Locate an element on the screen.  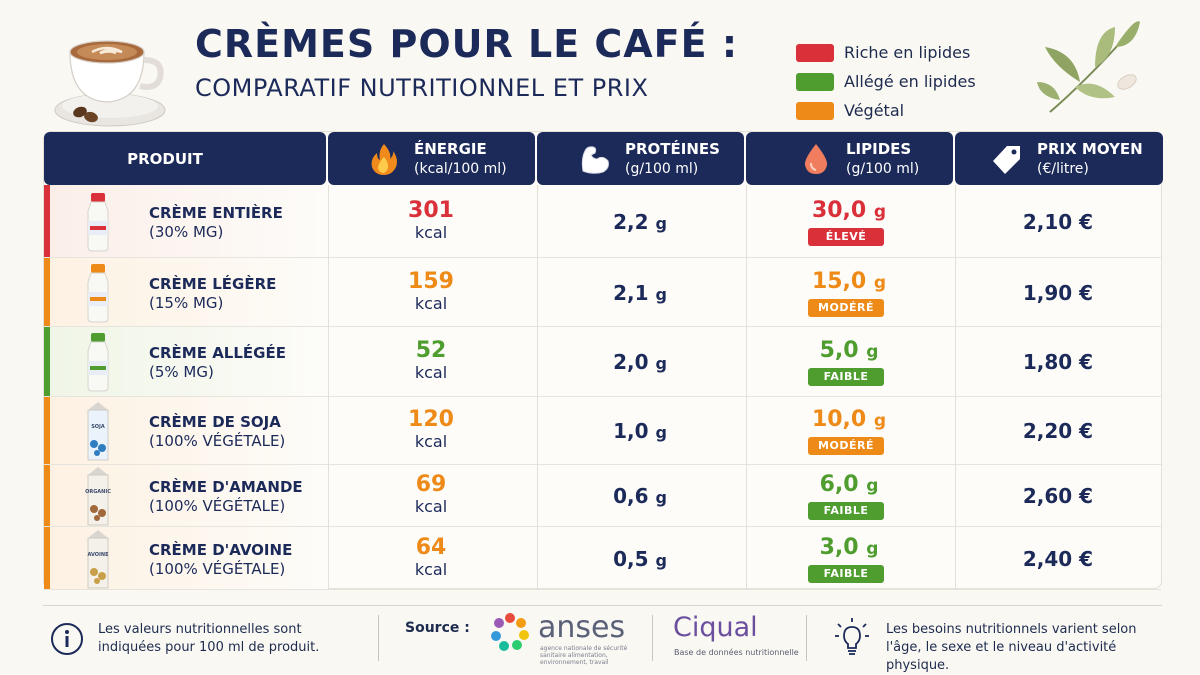
lipid-value: 5,0 g is located at coordinates (849, 350).